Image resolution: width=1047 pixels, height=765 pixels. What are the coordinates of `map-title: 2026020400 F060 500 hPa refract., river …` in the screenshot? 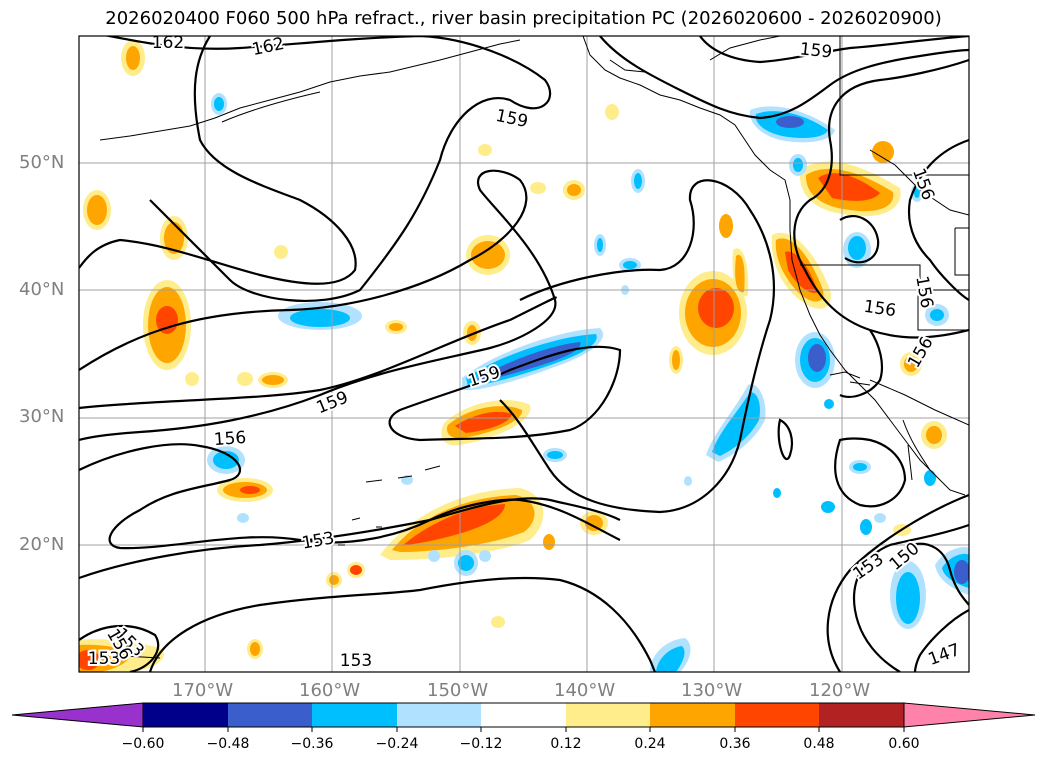 It's located at (523, 18).